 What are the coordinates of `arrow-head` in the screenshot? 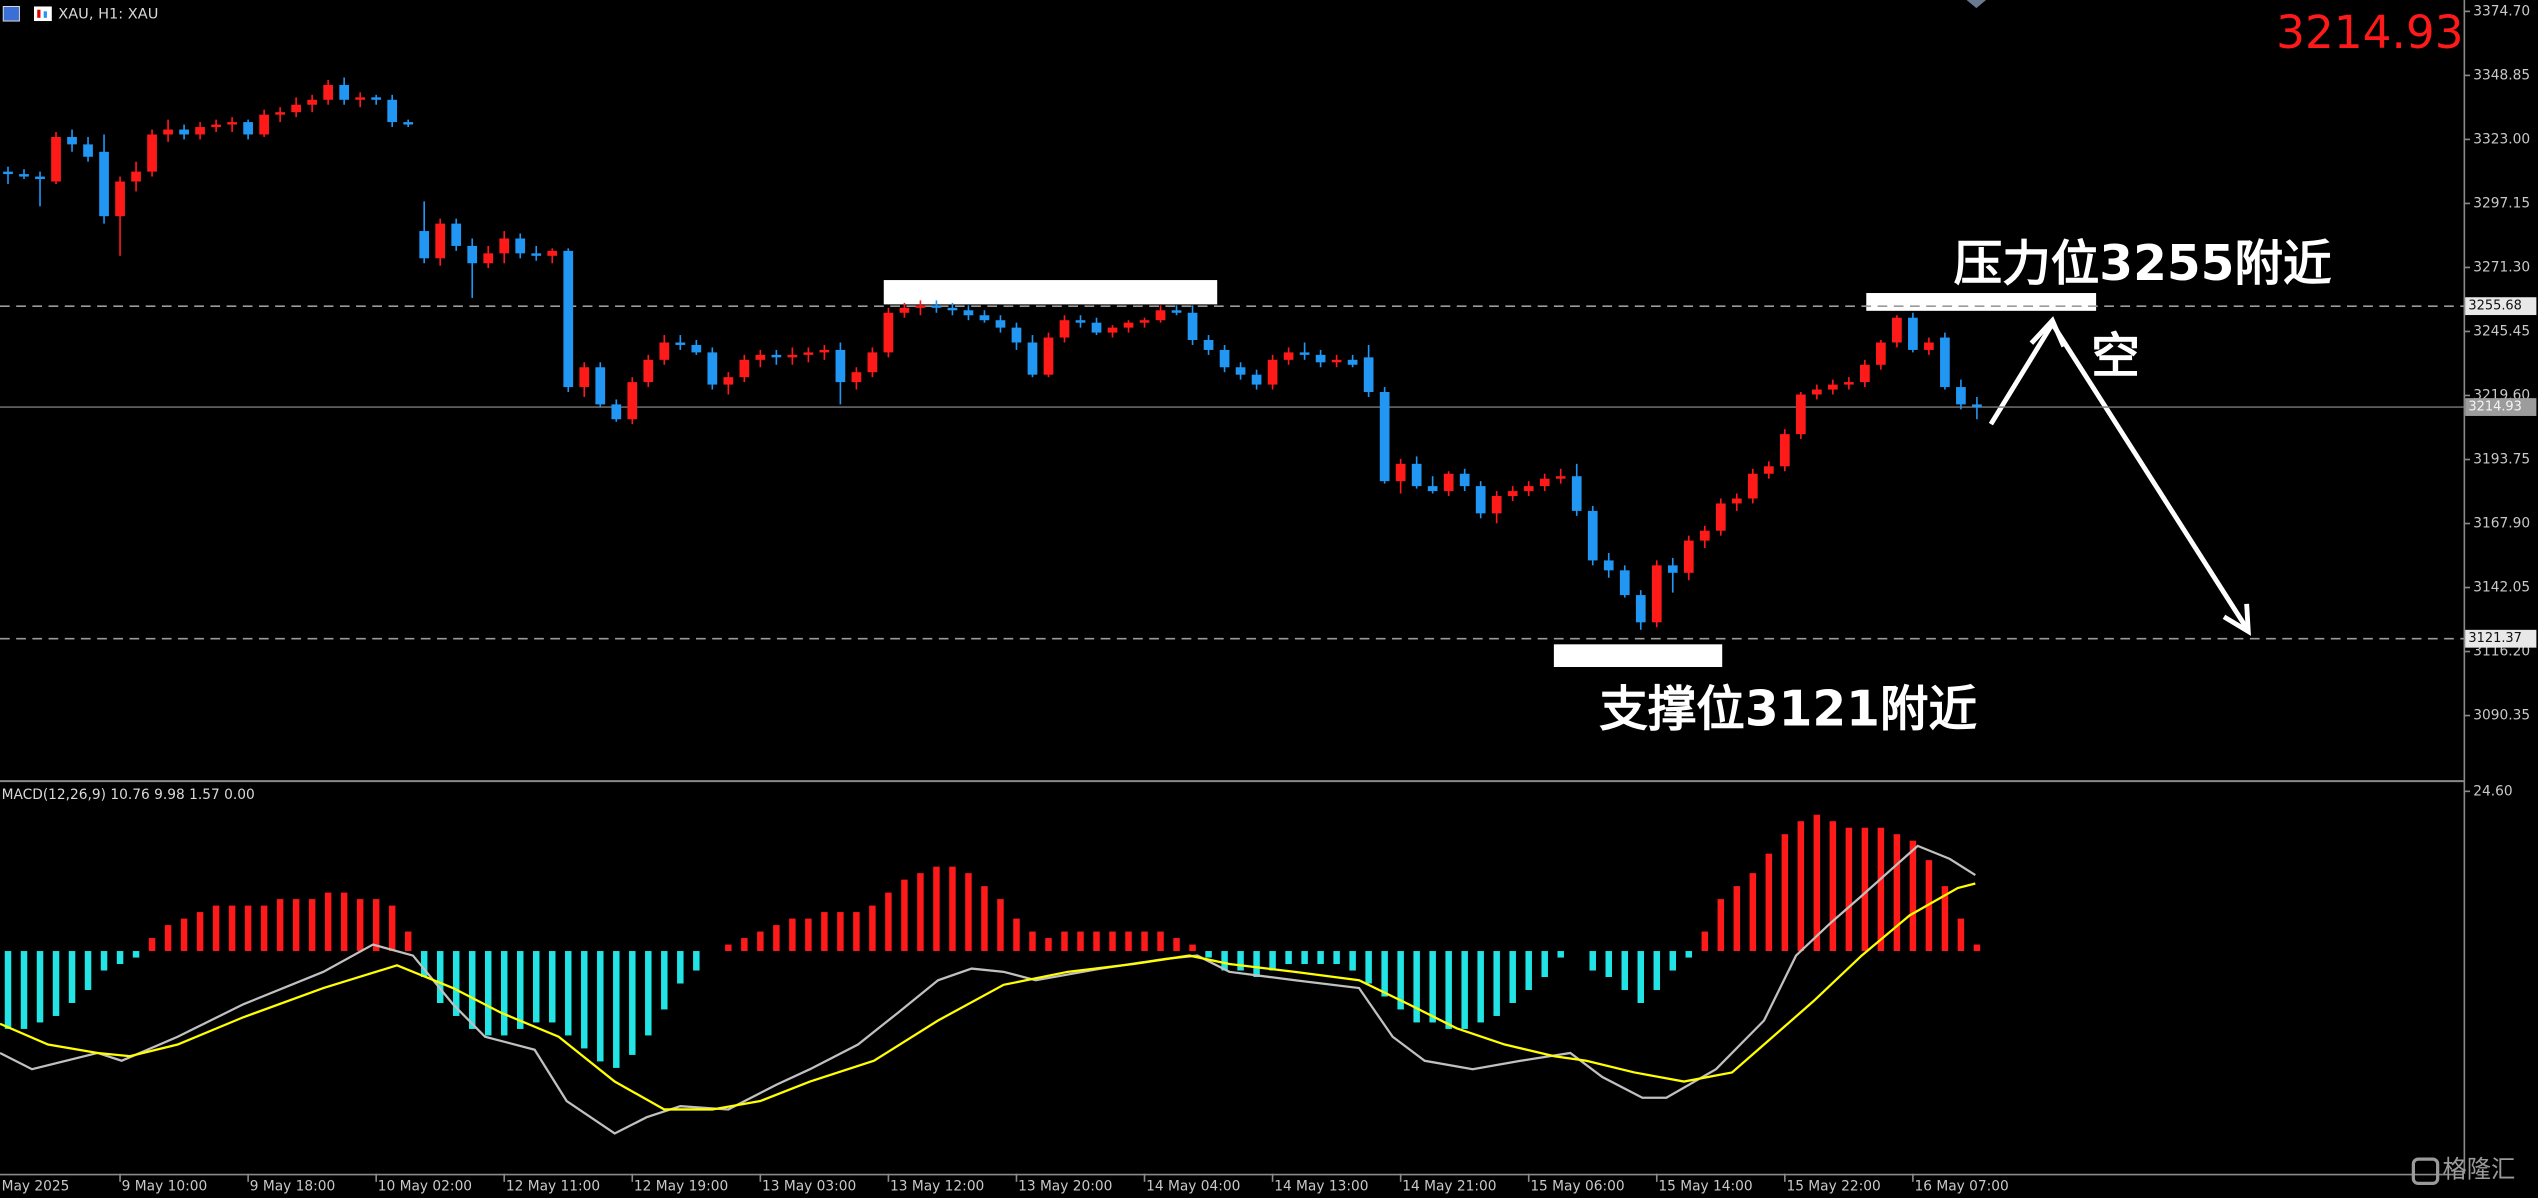 It's located at (2236, 619).